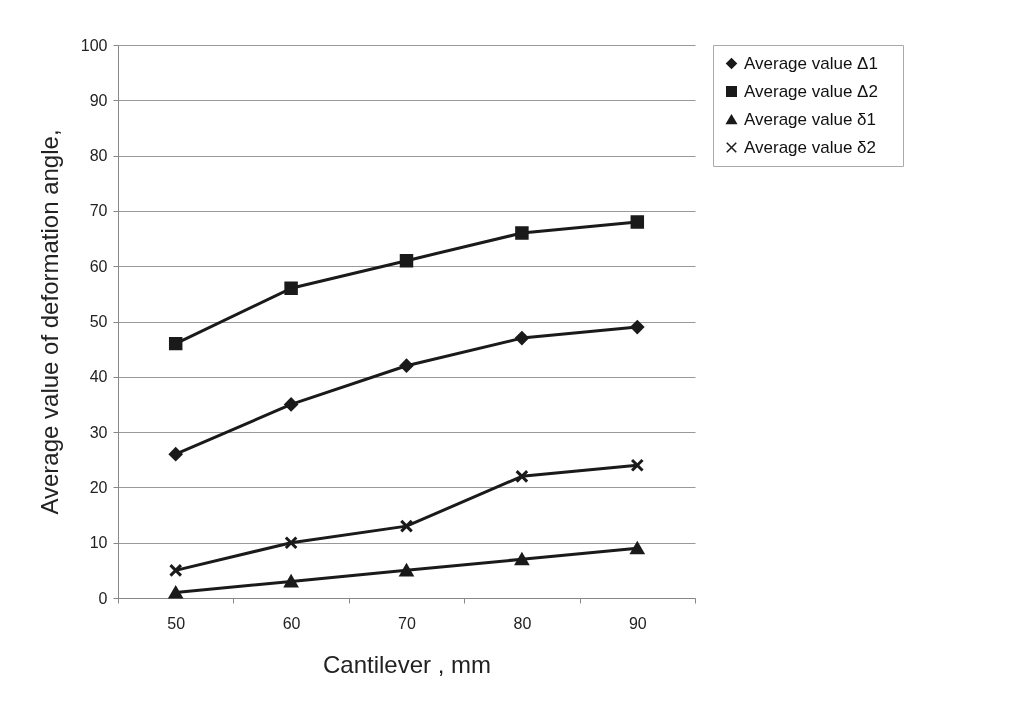 The height and width of the screenshot is (703, 1021). What do you see at coordinates (407, 664) in the screenshot?
I see `x-axis-title: Cantilever , mm` at bounding box center [407, 664].